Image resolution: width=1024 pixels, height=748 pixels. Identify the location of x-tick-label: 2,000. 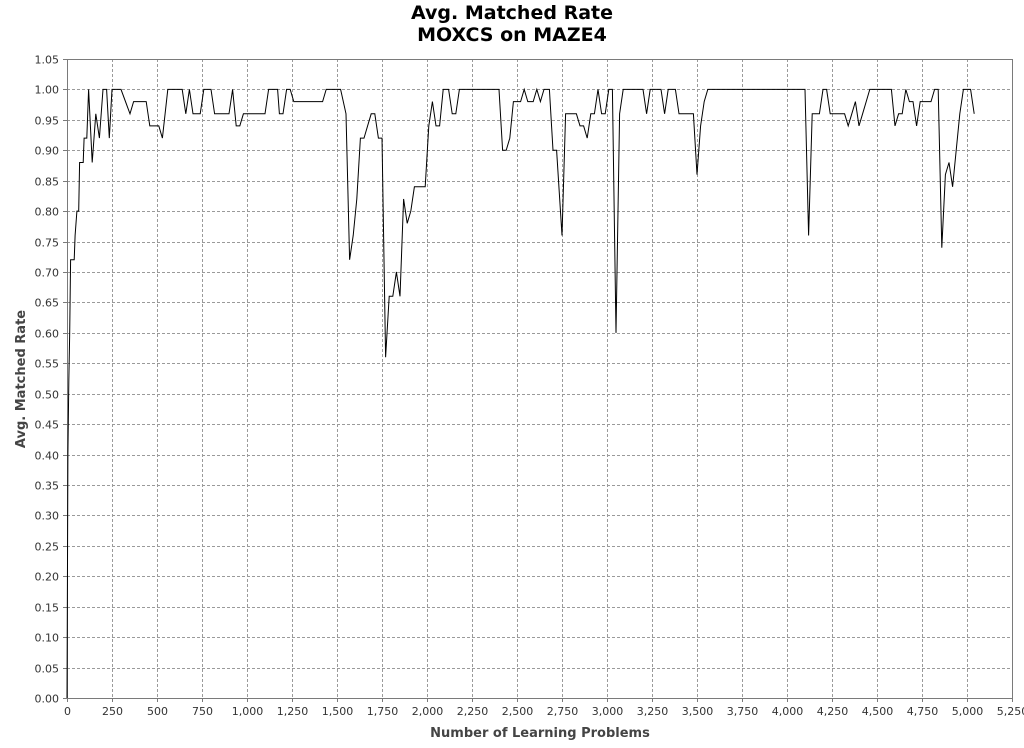
(428, 711).